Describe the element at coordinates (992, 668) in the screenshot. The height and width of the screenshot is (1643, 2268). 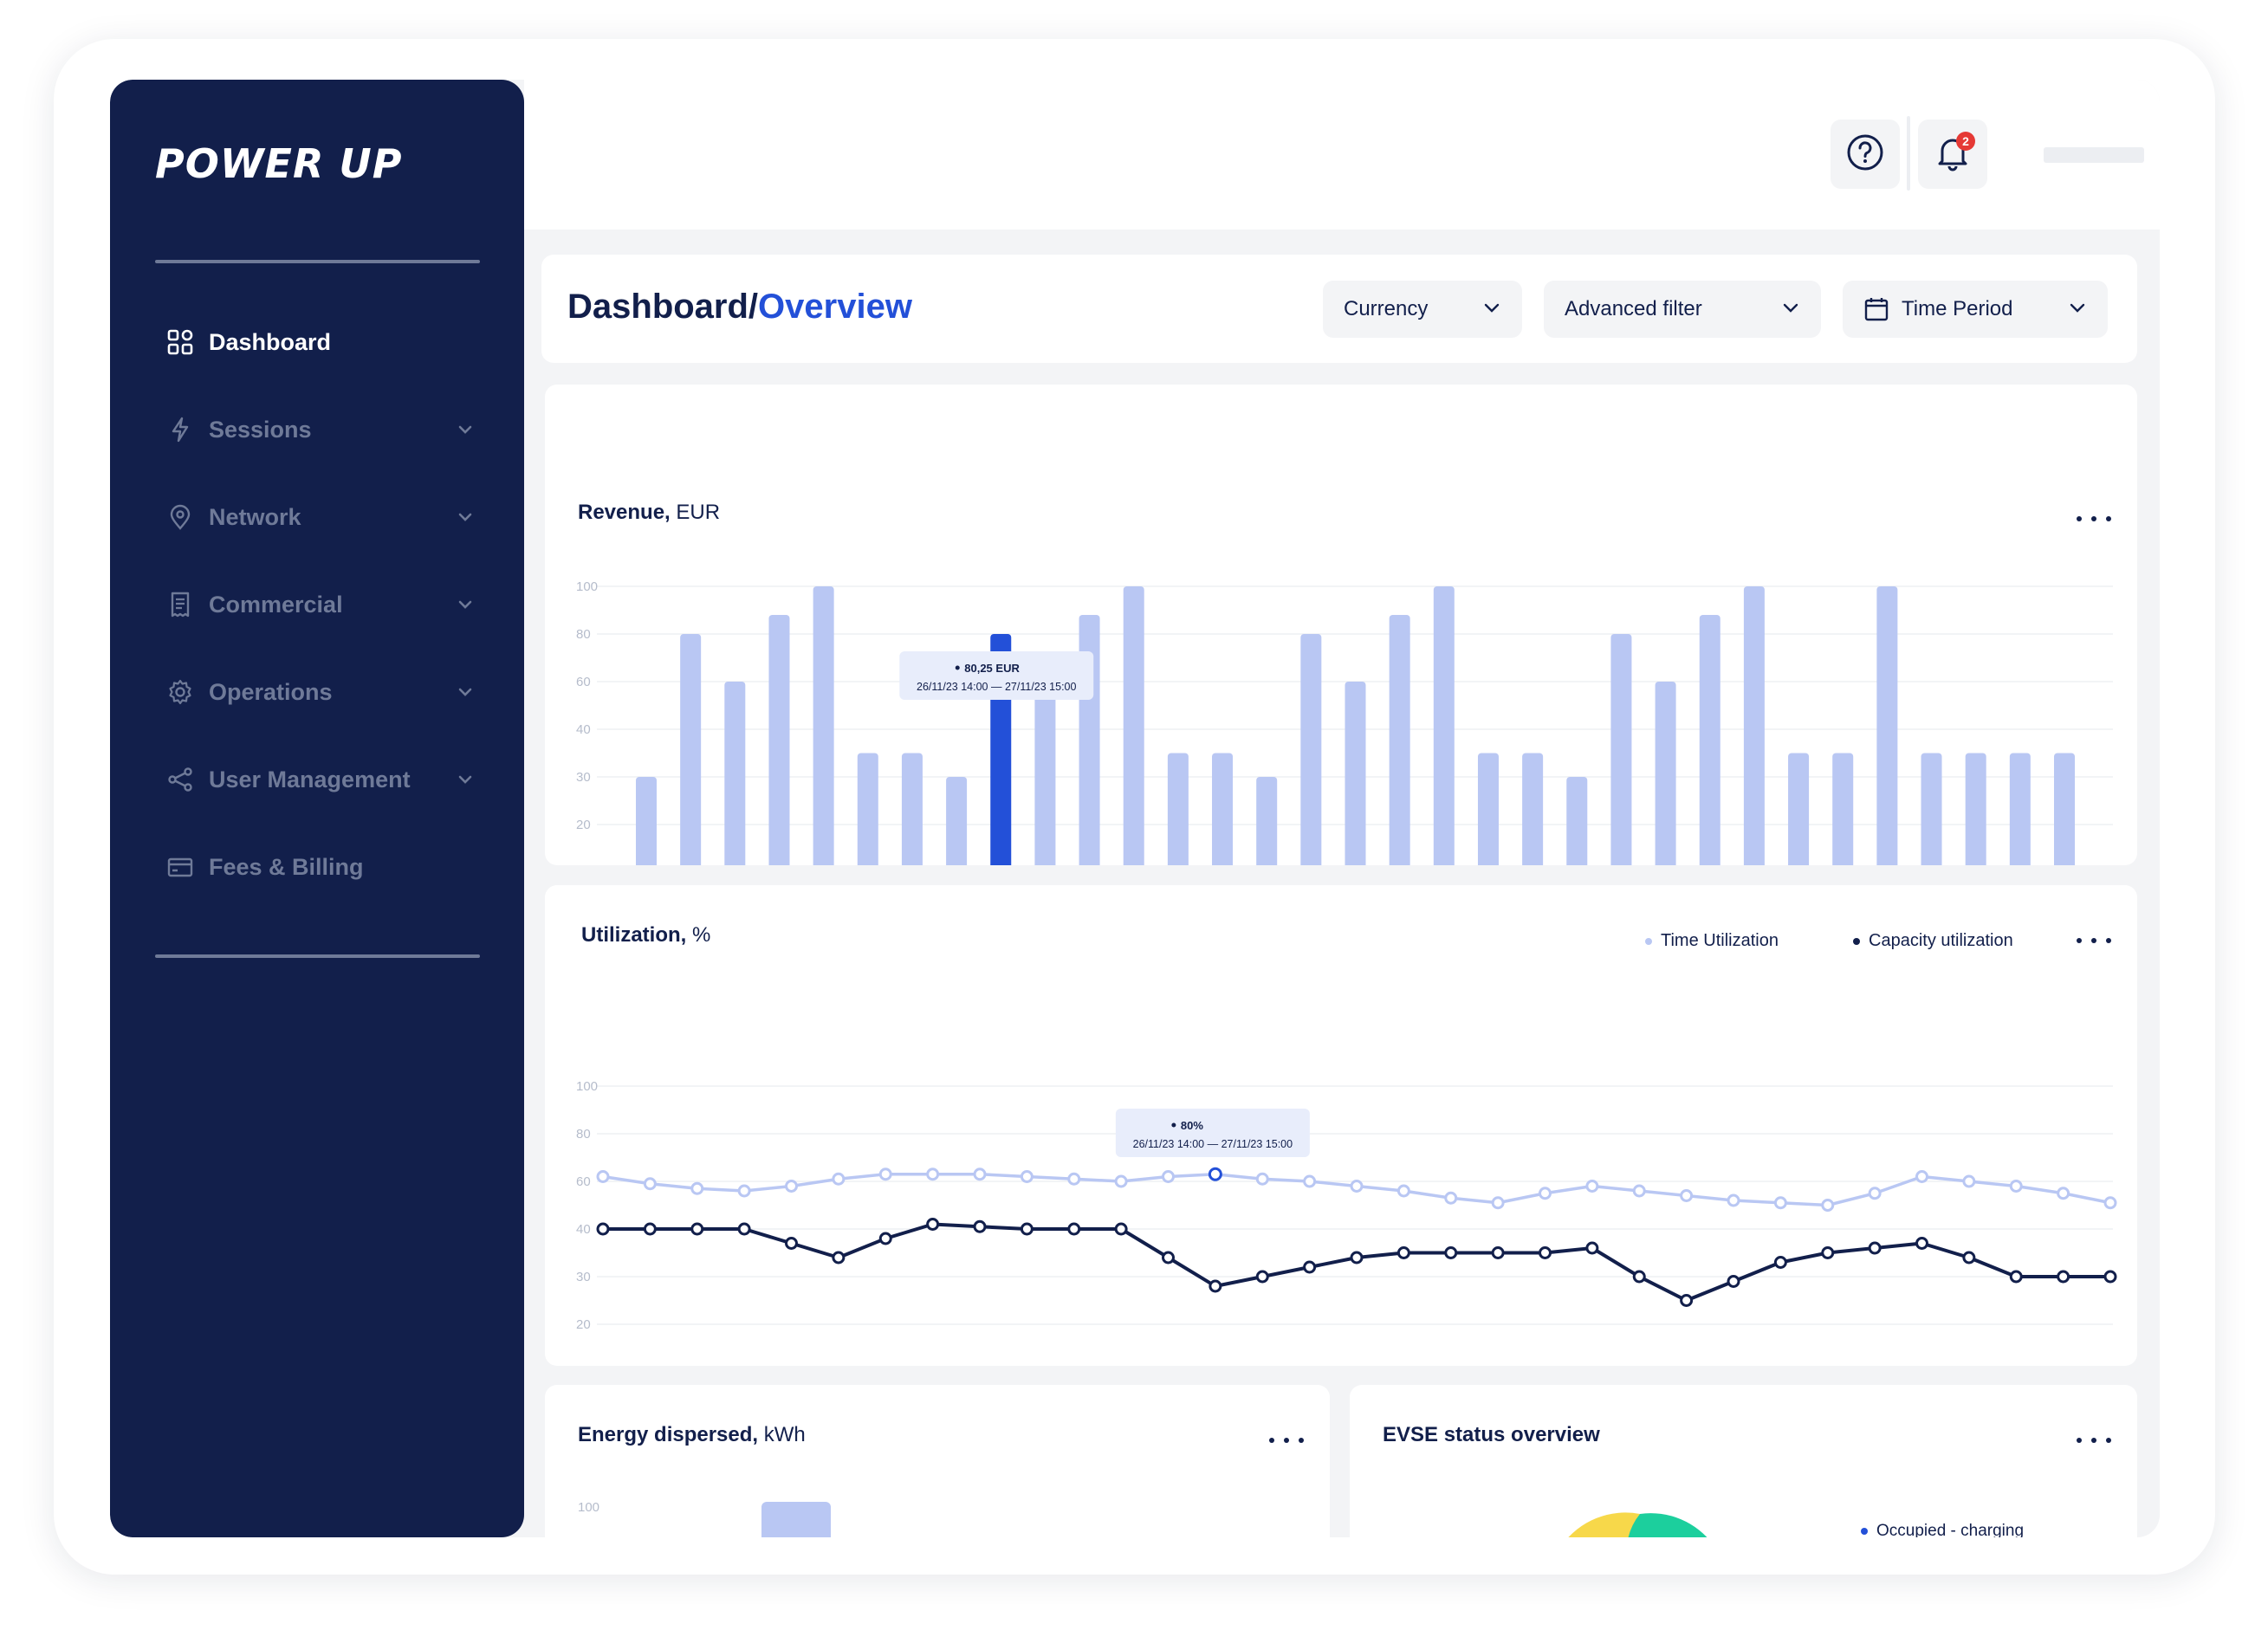
I see `tooltip-value: 80,25 EUR` at that location.